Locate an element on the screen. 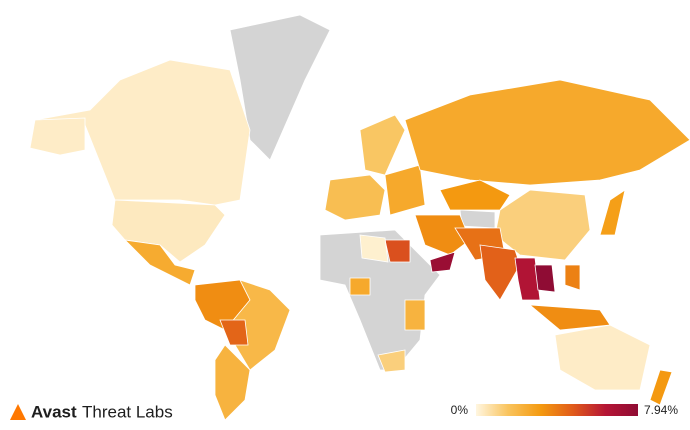  legend-label: 0% is located at coordinates (460, 410).